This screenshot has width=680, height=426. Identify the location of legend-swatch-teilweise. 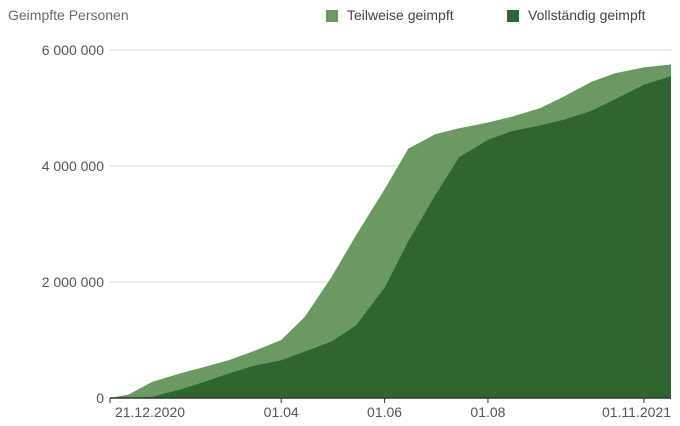
(332, 16).